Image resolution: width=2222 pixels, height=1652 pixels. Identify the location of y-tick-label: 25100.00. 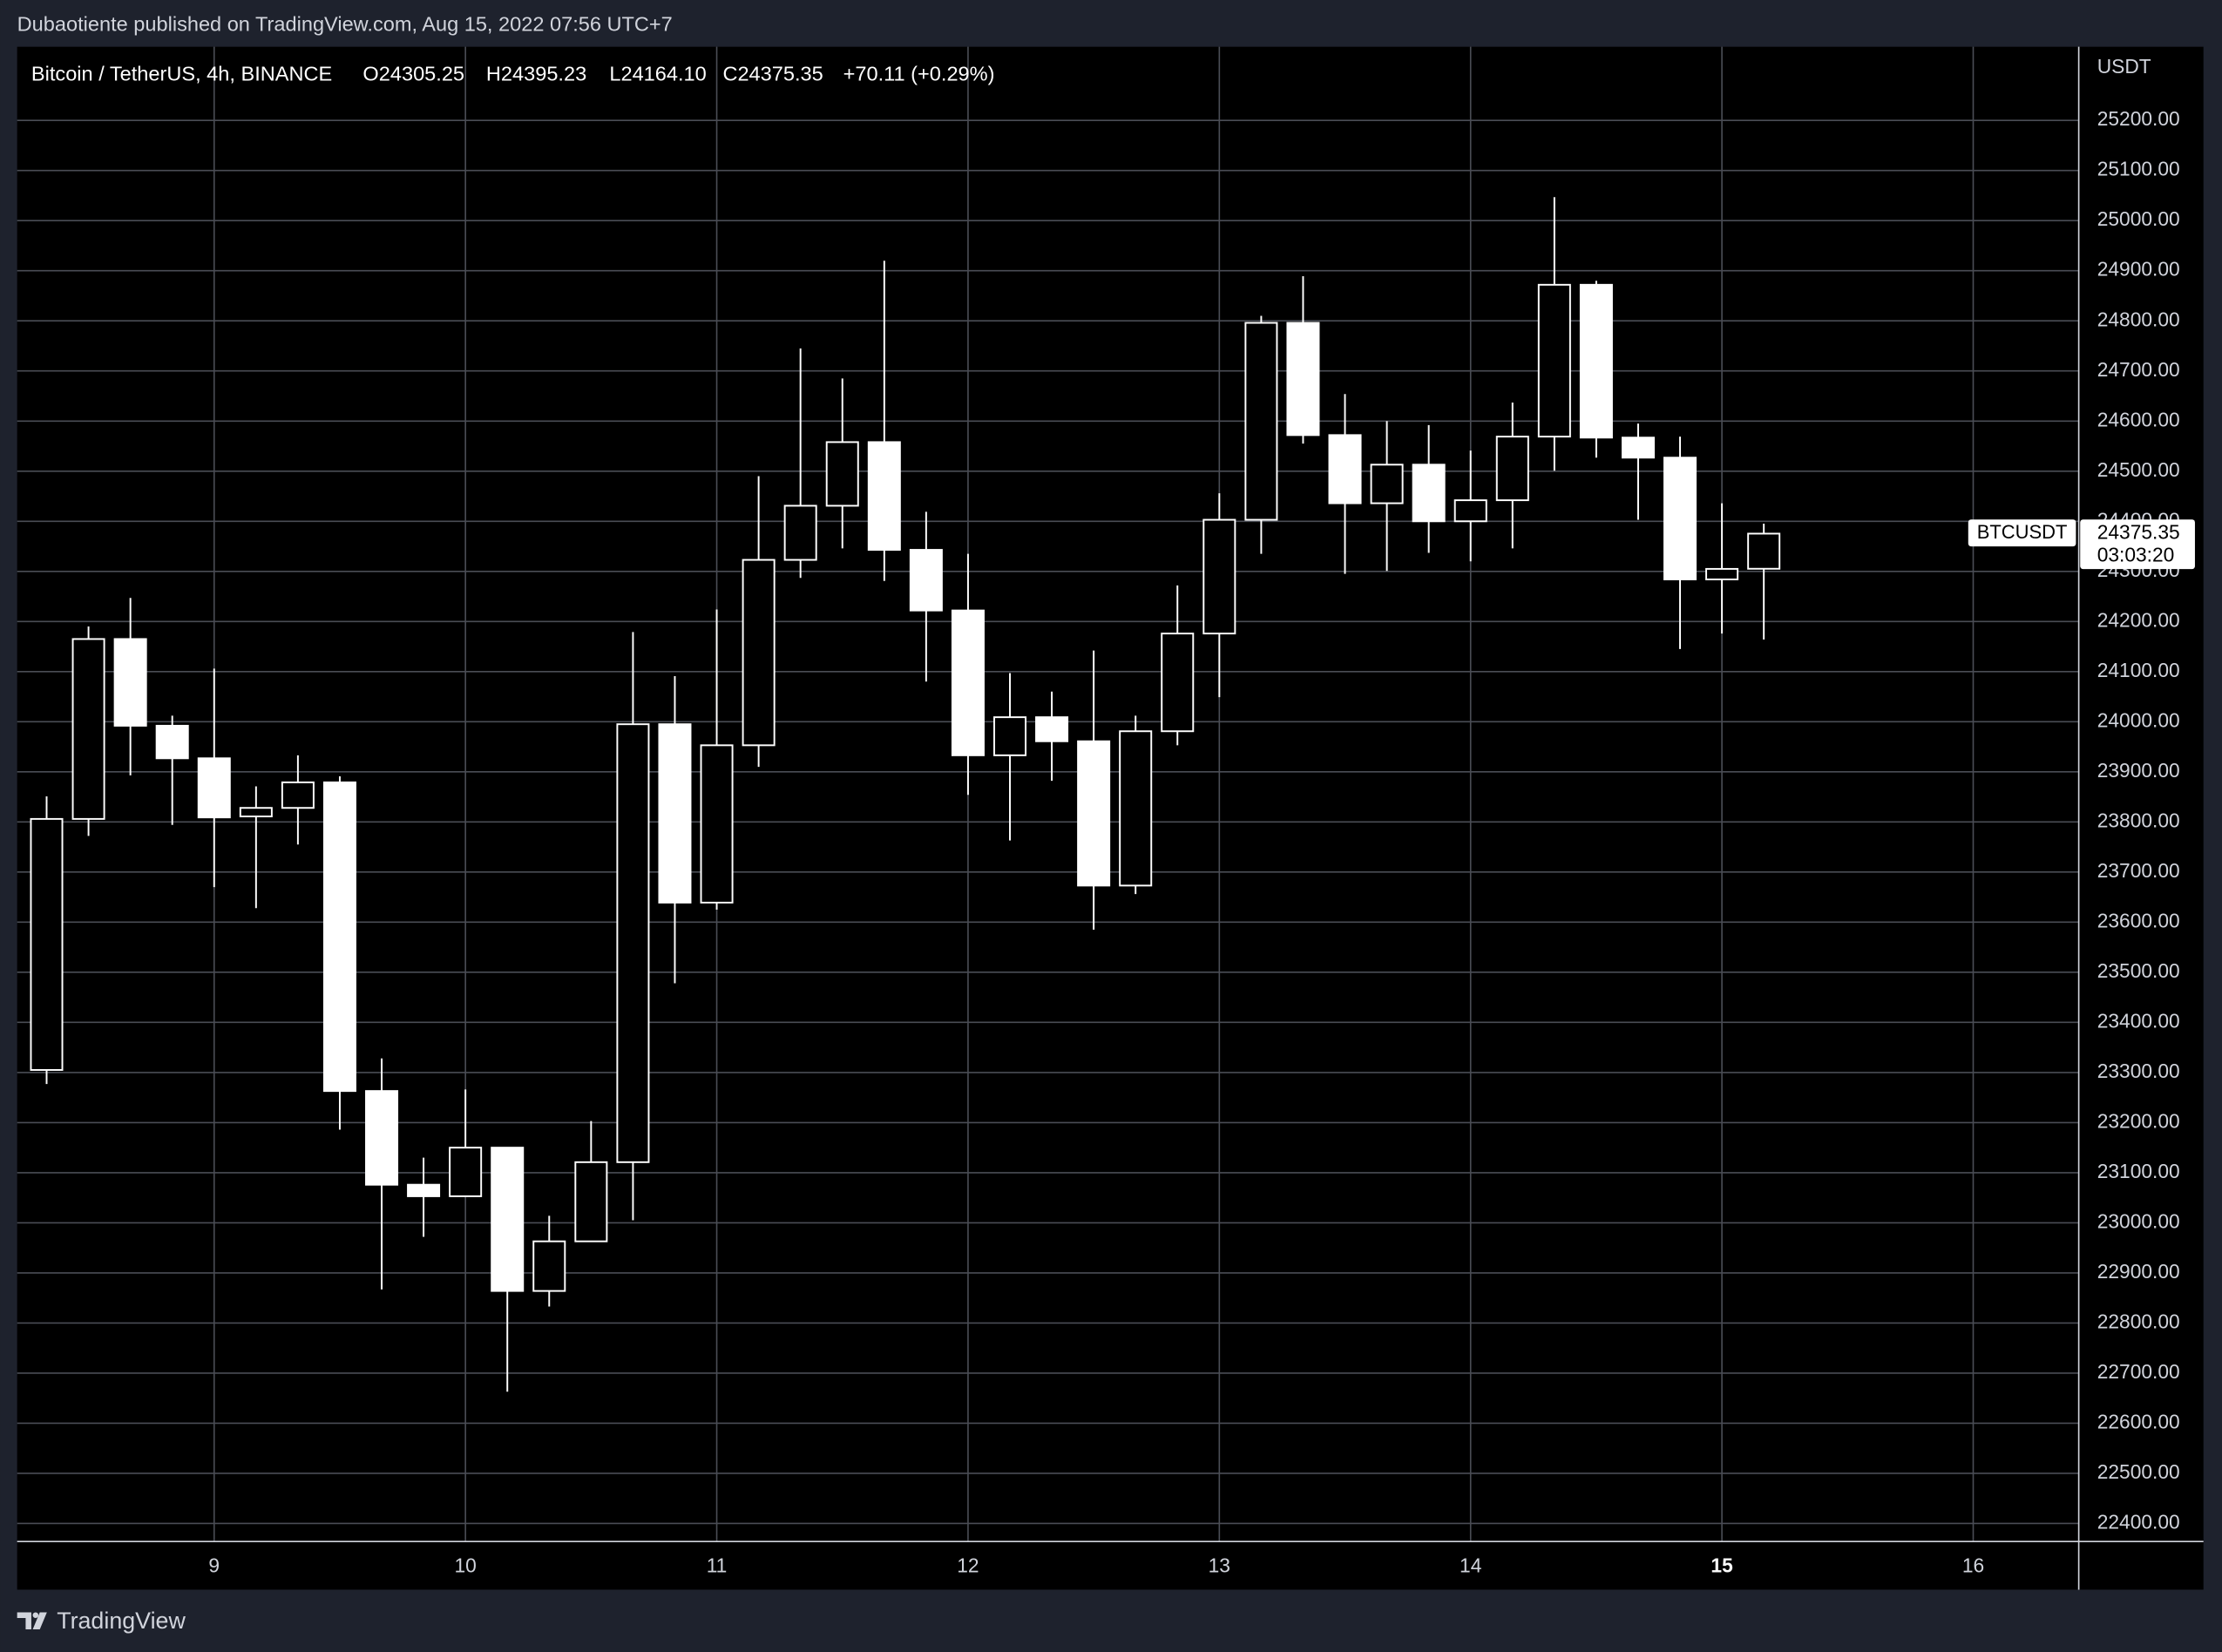
(2138, 169).